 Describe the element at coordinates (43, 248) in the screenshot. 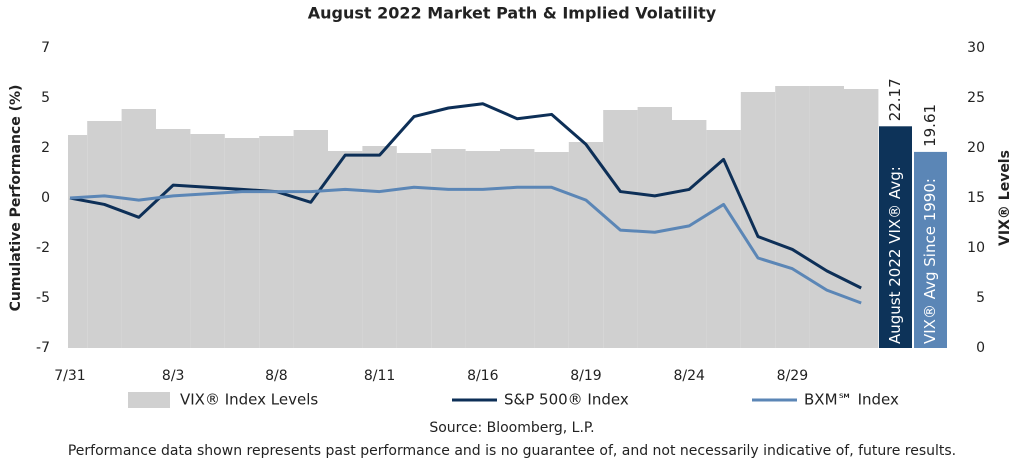

I see `y-tick-label: -2` at that location.